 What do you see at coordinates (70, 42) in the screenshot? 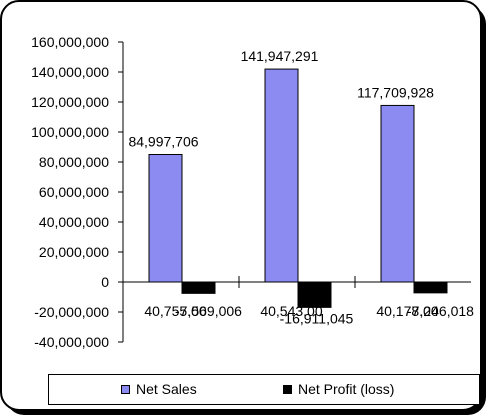
I see `y-tick-label: 160,000,000` at bounding box center [70, 42].